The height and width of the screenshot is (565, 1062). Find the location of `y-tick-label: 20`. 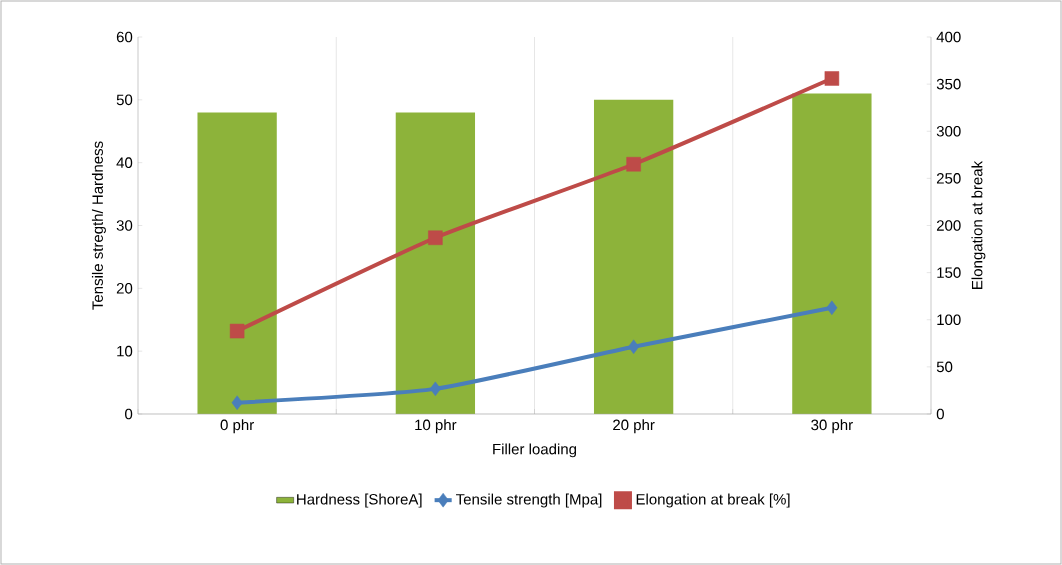

y-tick-label: 20 is located at coordinates (124, 288).